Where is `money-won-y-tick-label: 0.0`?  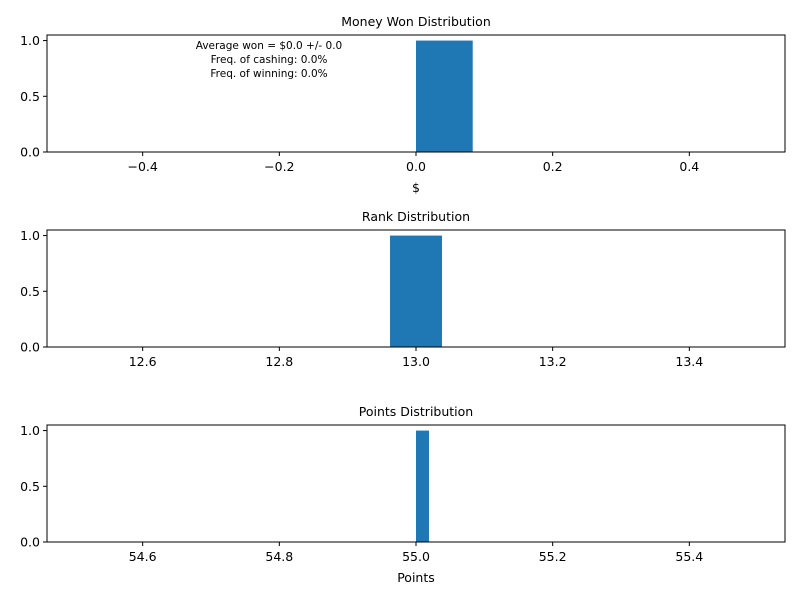 money-won-y-tick-label: 0.0 is located at coordinates (30, 152).